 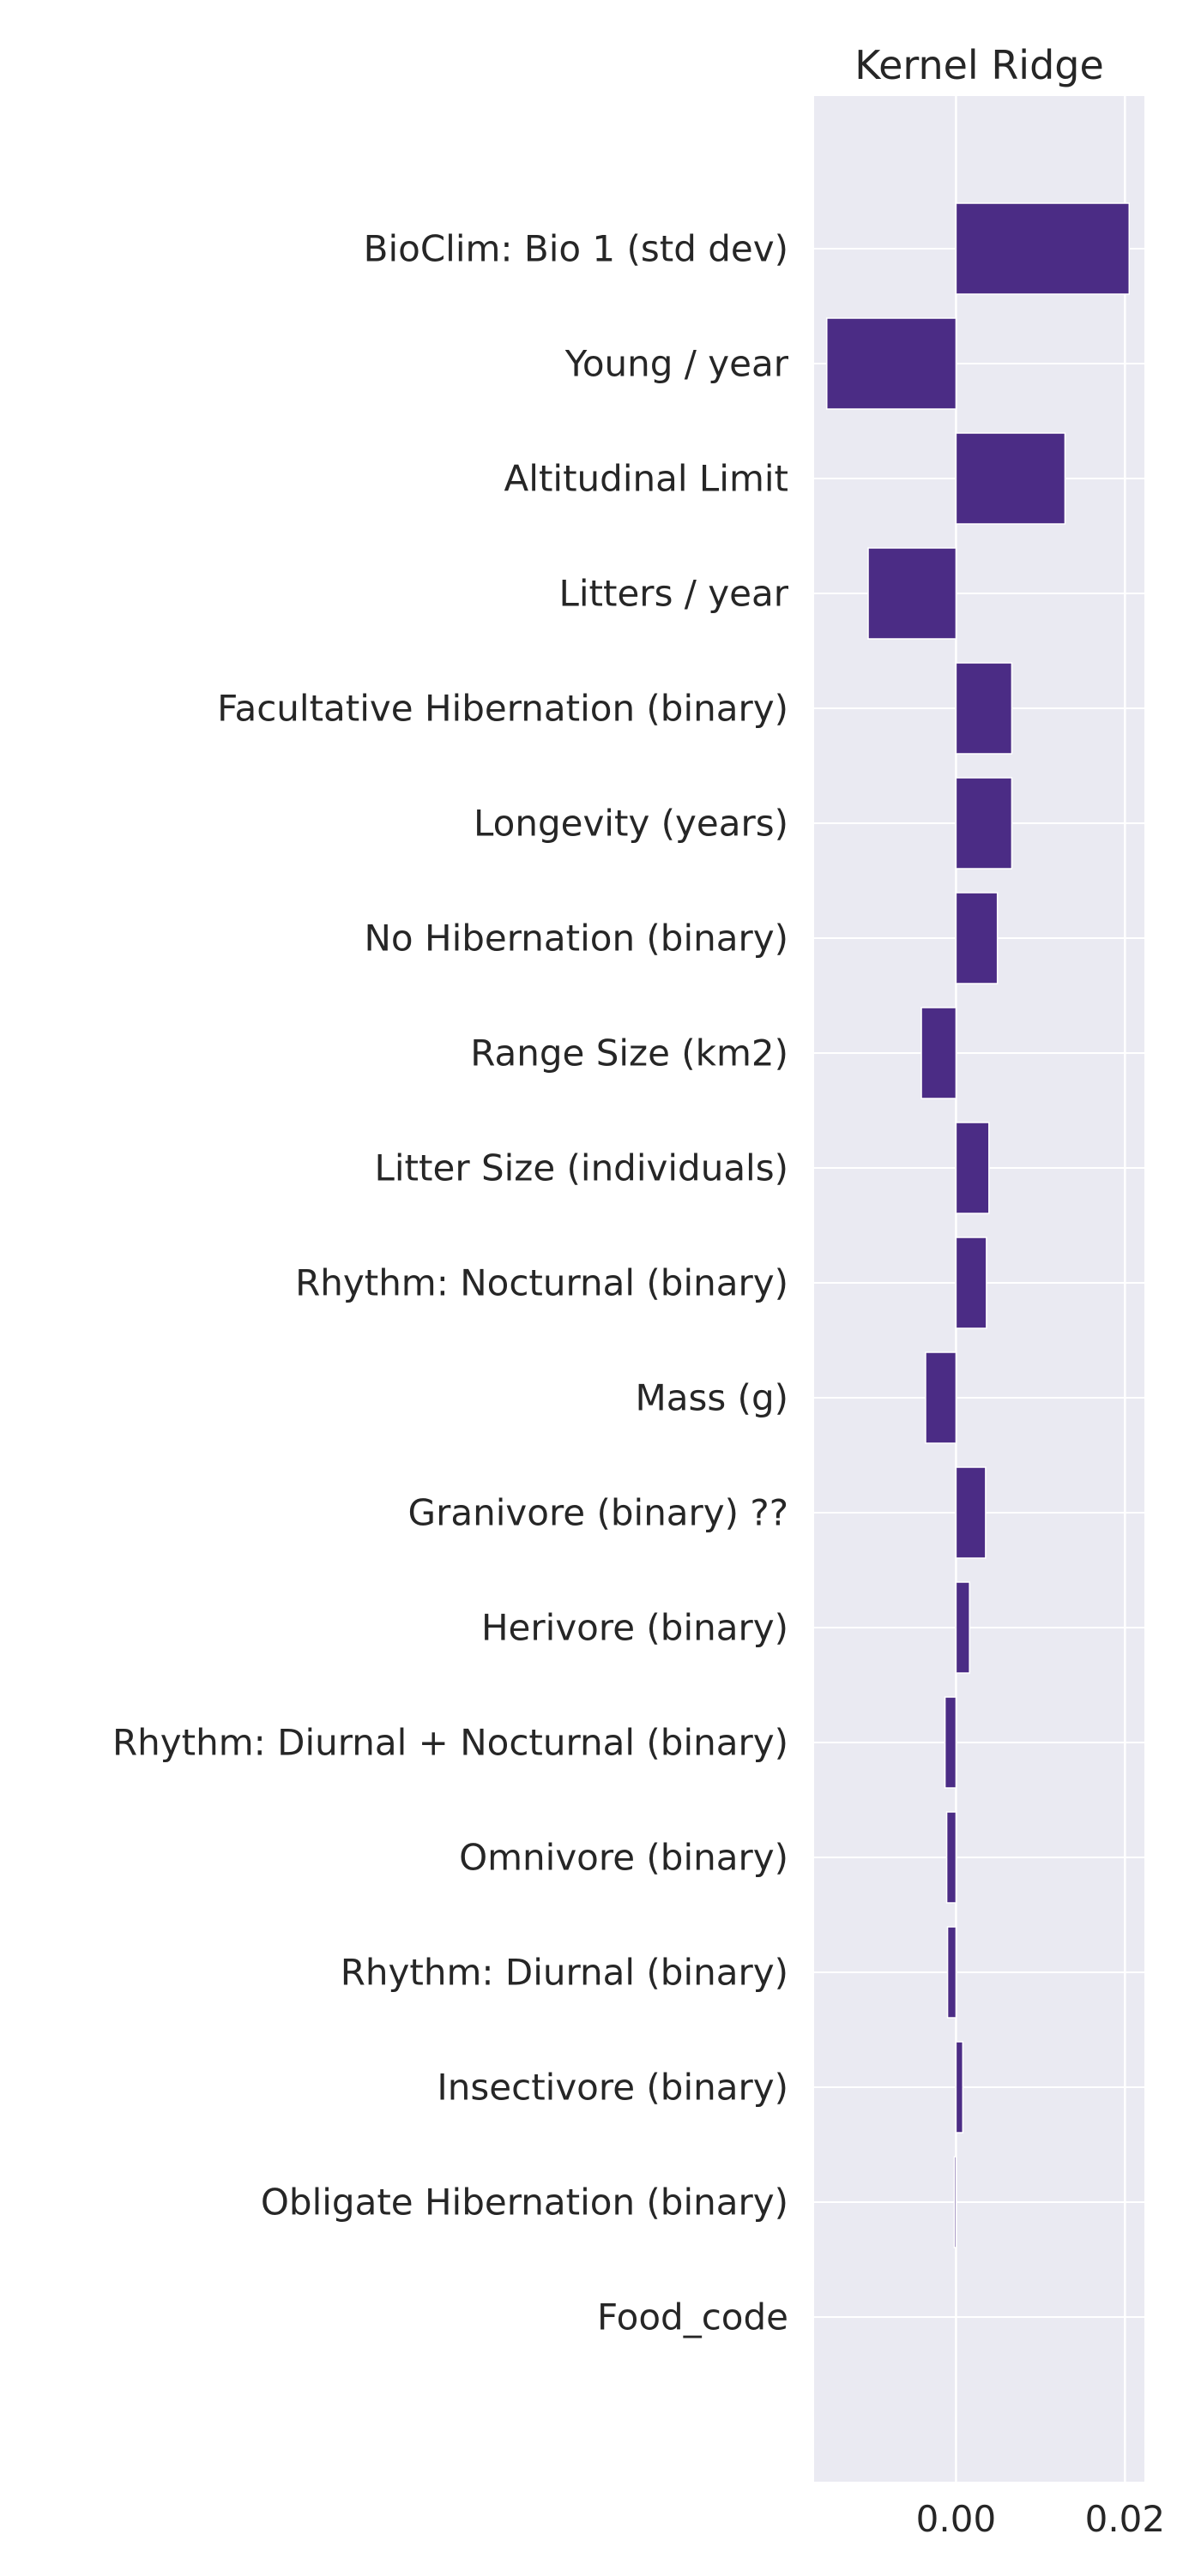 What do you see at coordinates (576, 939) in the screenshot?
I see `category-label: No Hibernation (binary)` at bounding box center [576, 939].